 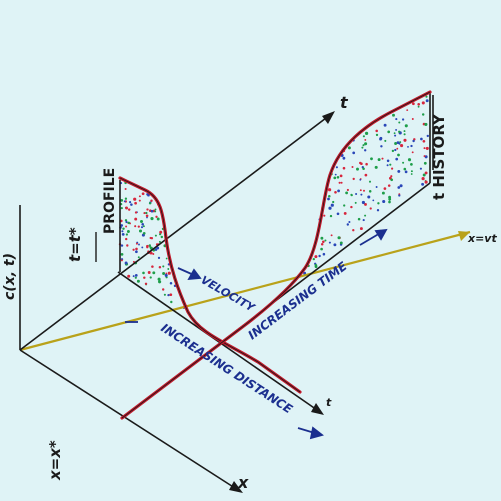 What do you see at coordinates (316, 433) in the screenshot?
I see `increasing-distance-arrowhead` at bounding box center [316, 433].